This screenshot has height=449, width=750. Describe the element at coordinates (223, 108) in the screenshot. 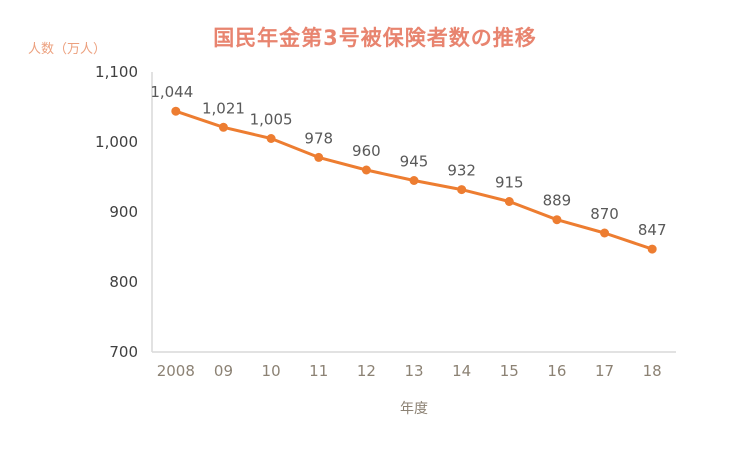

I see `data-point-label: 1,021` at that location.